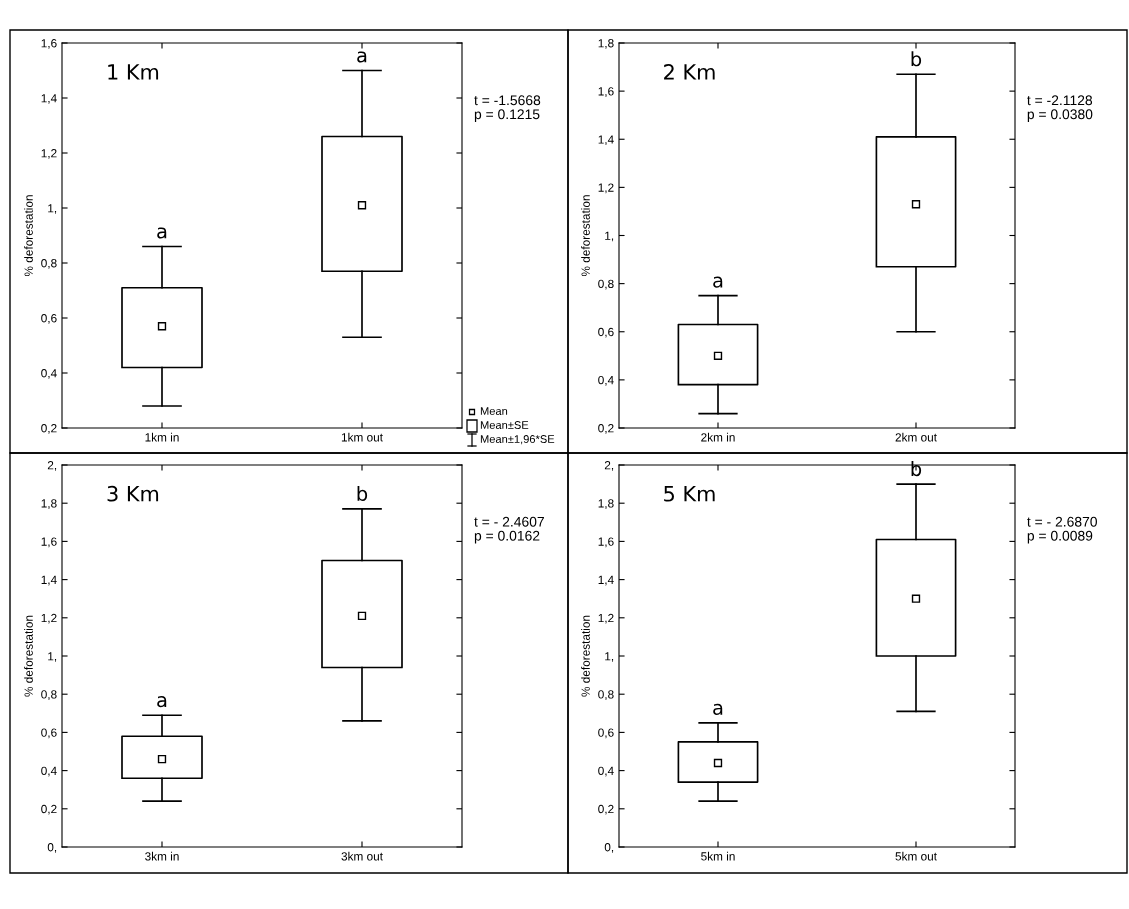 This screenshot has width=1129, height=909. Describe the element at coordinates (689, 72) in the screenshot. I see `text: 2 Km` at that location.